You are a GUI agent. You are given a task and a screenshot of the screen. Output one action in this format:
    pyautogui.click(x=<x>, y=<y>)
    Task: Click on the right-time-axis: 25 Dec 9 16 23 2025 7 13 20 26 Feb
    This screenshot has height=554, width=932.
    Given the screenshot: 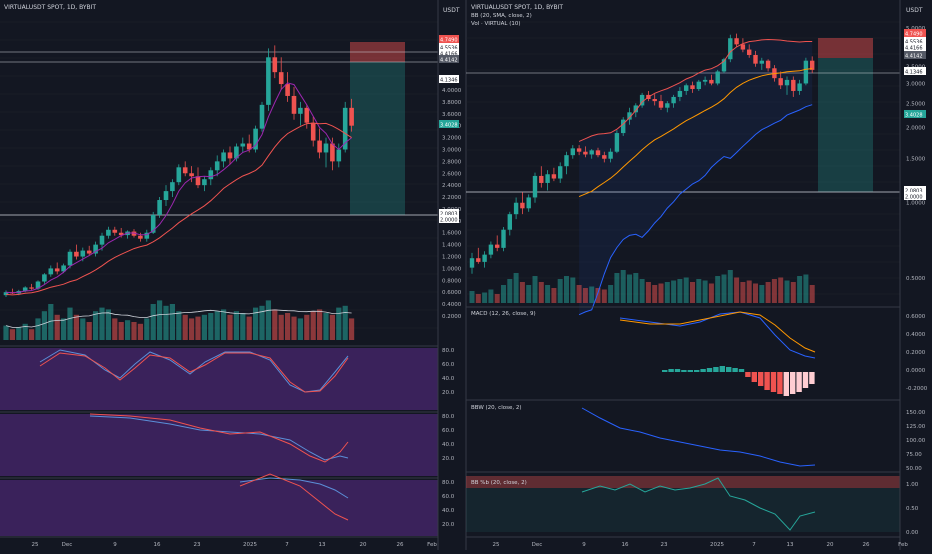 What is the action you would take?
    pyautogui.click(x=701, y=545)
    